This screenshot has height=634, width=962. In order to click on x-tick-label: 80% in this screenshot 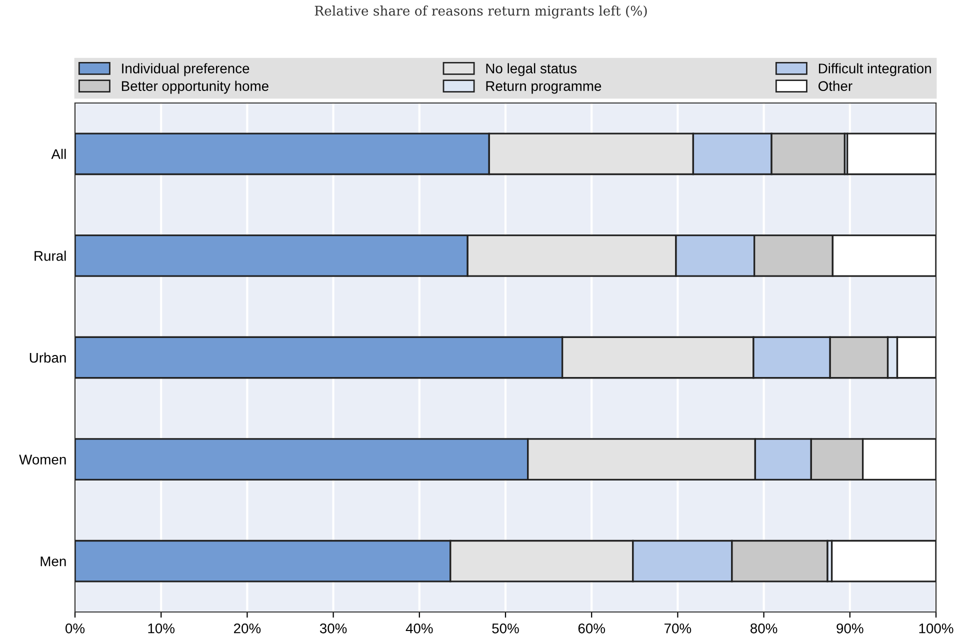, I will do `click(764, 628)`.